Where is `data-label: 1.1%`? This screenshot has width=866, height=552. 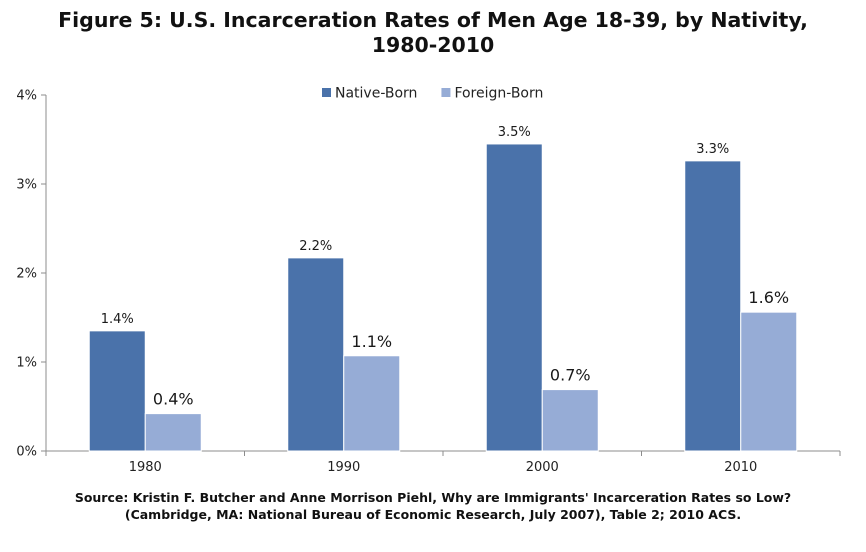 data-label: 1.1% is located at coordinates (371, 341).